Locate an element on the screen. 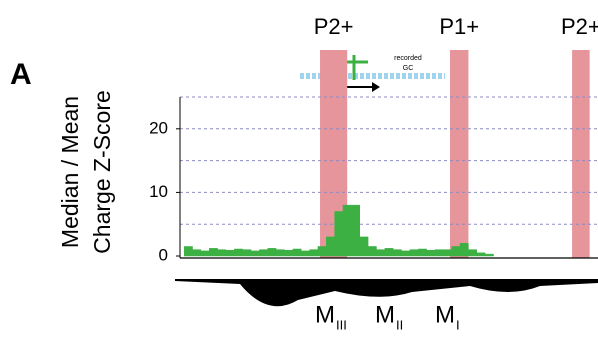 Image resolution: width=598 pixels, height=338 pixels. inset-label: recorded is located at coordinates (408, 58).